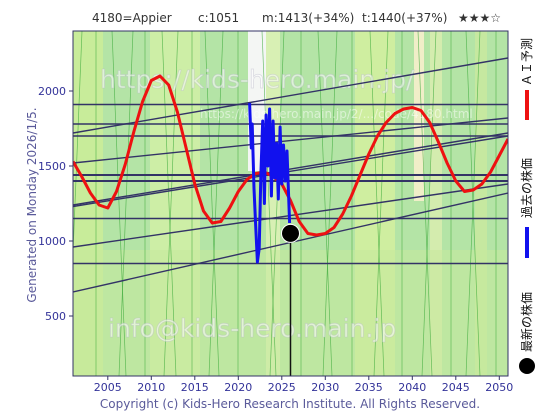 The image size is (560, 420). Describe the element at coordinates (412, 387) in the screenshot. I see `x-tick-label: 2040` at that location.